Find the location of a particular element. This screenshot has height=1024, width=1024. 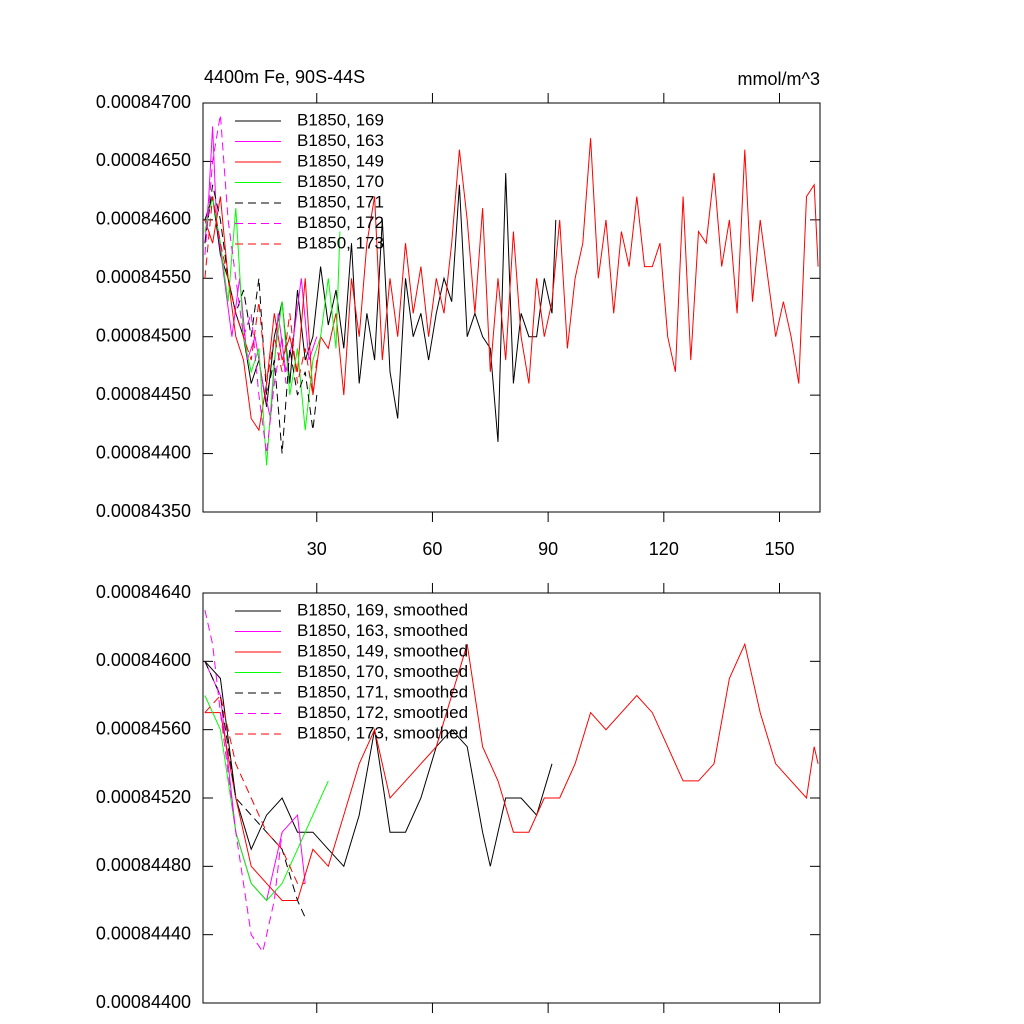

y-tick-label: 0.00084500 is located at coordinates (143, 335).